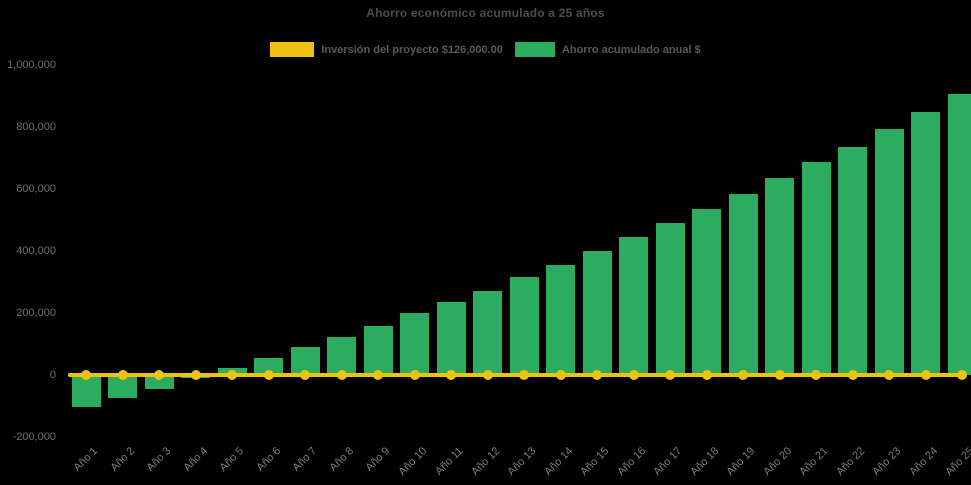 This screenshot has height=485, width=971. What do you see at coordinates (305, 459) in the screenshot?
I see `x-axis-label: Año 7` at bounding box center [305, 459].